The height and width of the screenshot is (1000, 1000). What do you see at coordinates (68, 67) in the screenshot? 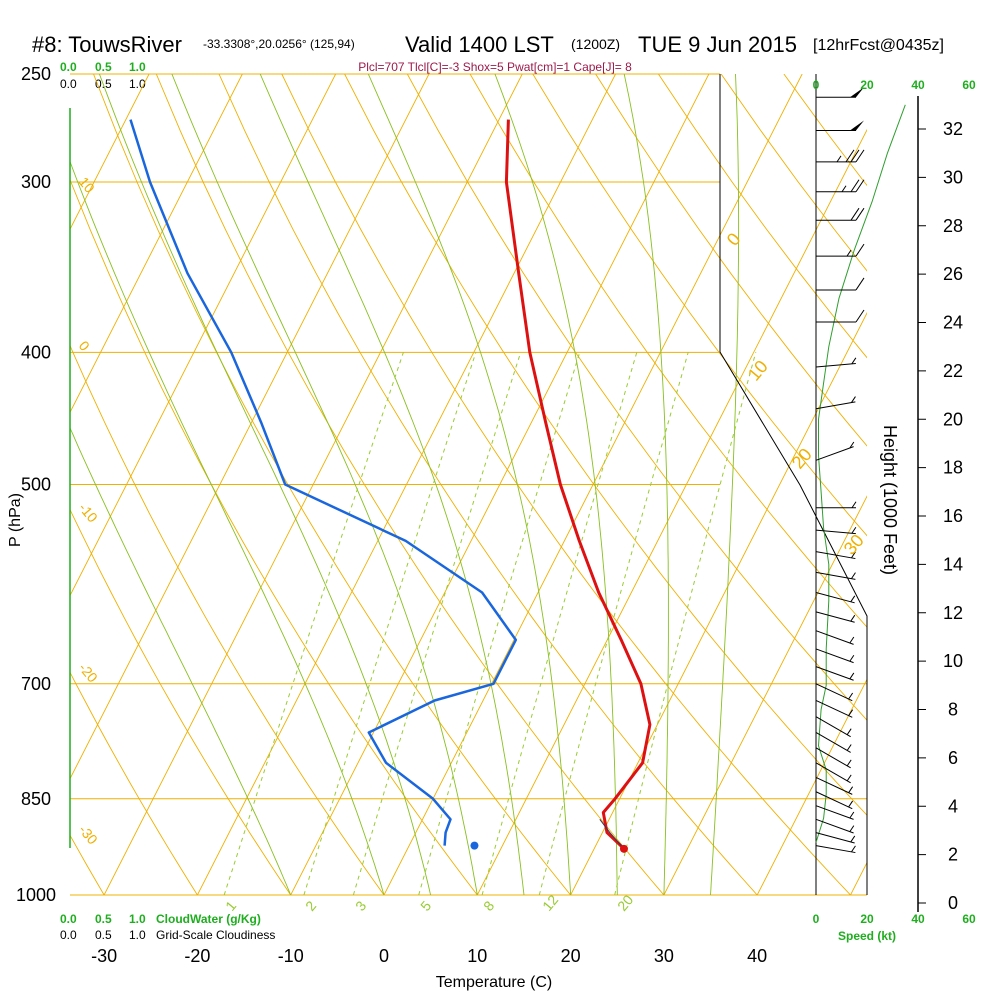
I see `cloudwater-tick: 0.0` at bounding box center [68, 67].